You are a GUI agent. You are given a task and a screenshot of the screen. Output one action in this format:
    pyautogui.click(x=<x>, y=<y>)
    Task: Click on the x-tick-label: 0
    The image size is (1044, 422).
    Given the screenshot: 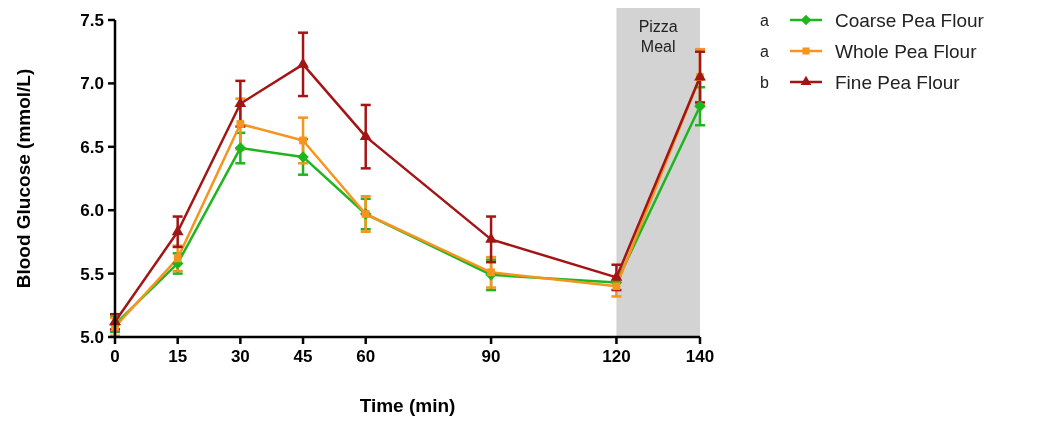 What is the action you would take?
    pyautogui.click(x=115, y=356)
    